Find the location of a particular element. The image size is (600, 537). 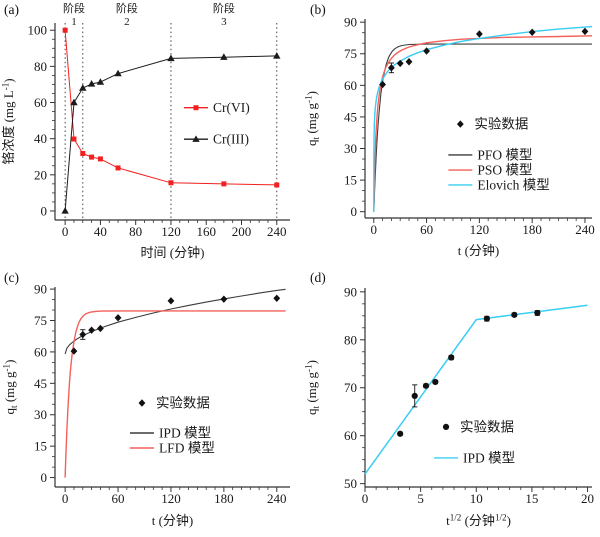

legend-entry-2: PFO 模型 is located at coordinates (490, 154).